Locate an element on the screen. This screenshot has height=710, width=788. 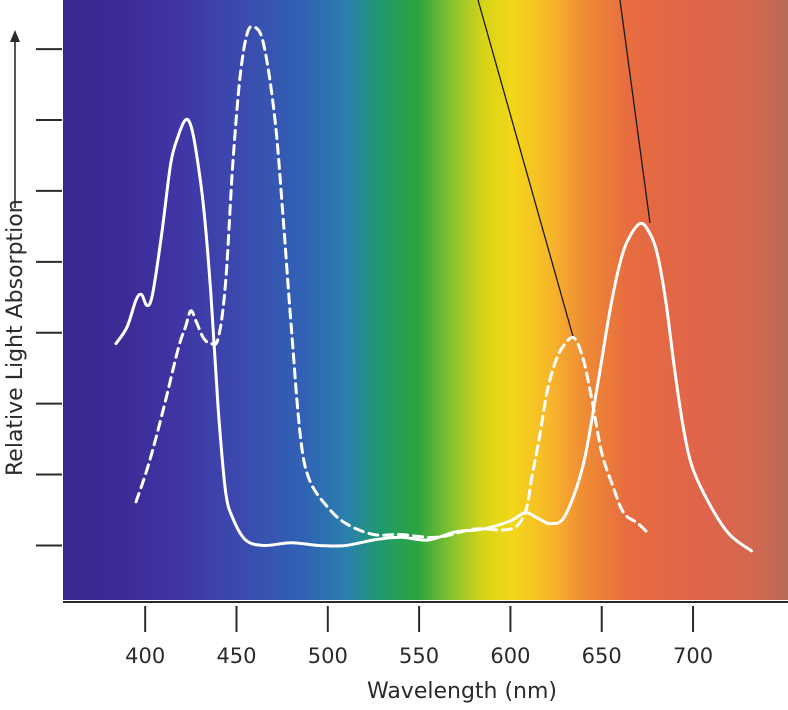
y-axis-title: Relative Light Absorption is located at coordinates (15, 337).